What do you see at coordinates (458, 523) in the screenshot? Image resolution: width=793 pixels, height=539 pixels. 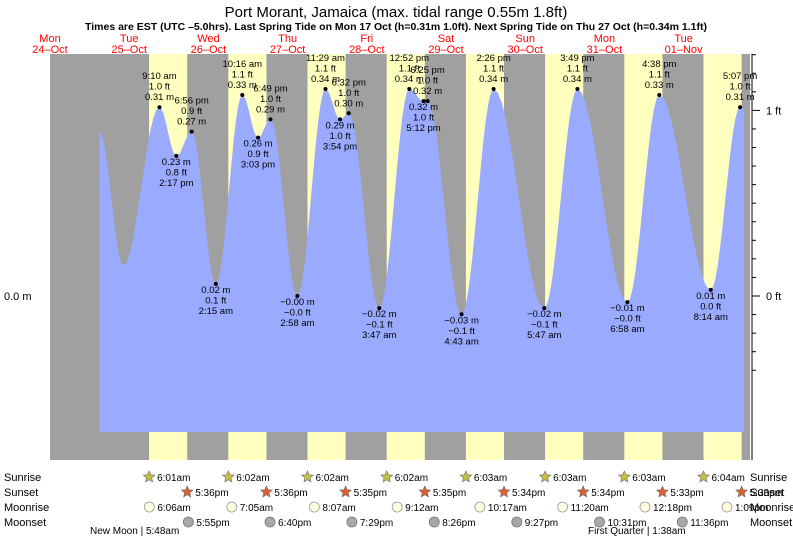 I see `moonset-time: 8:26pm` at bounding box center [458, 523].